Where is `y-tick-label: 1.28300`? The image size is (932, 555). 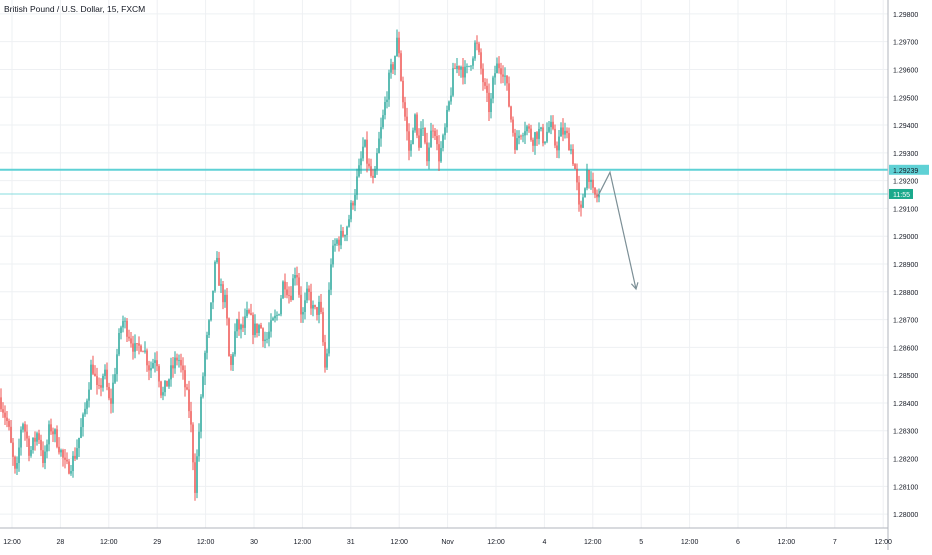
y-tick-label: 1.28300 is located at coordinates (905, 432).